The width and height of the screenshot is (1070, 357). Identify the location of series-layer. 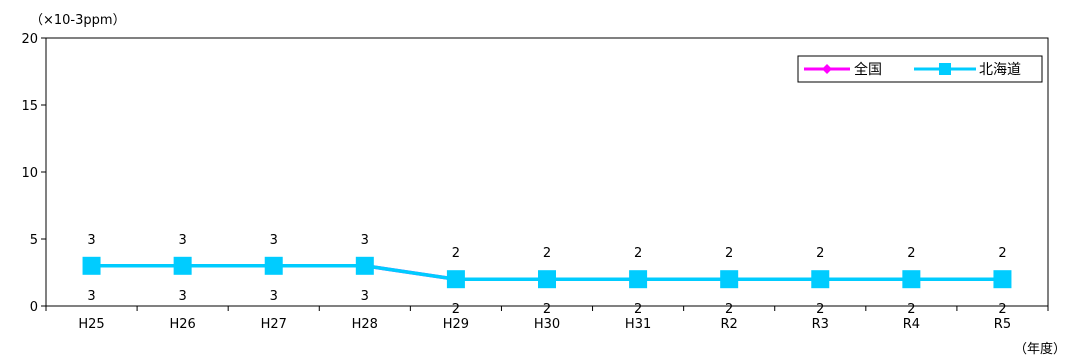
(547, 272).